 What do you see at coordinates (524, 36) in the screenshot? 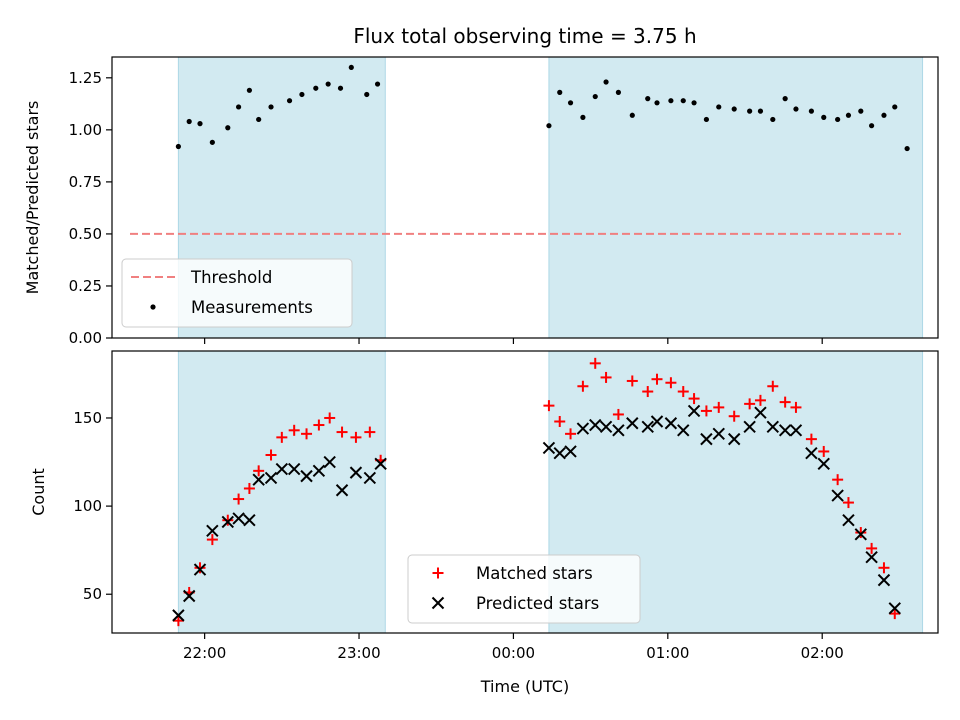
I see `chart-title: Flux total observing time = 3.75 h` at bounding box center [524, 36].